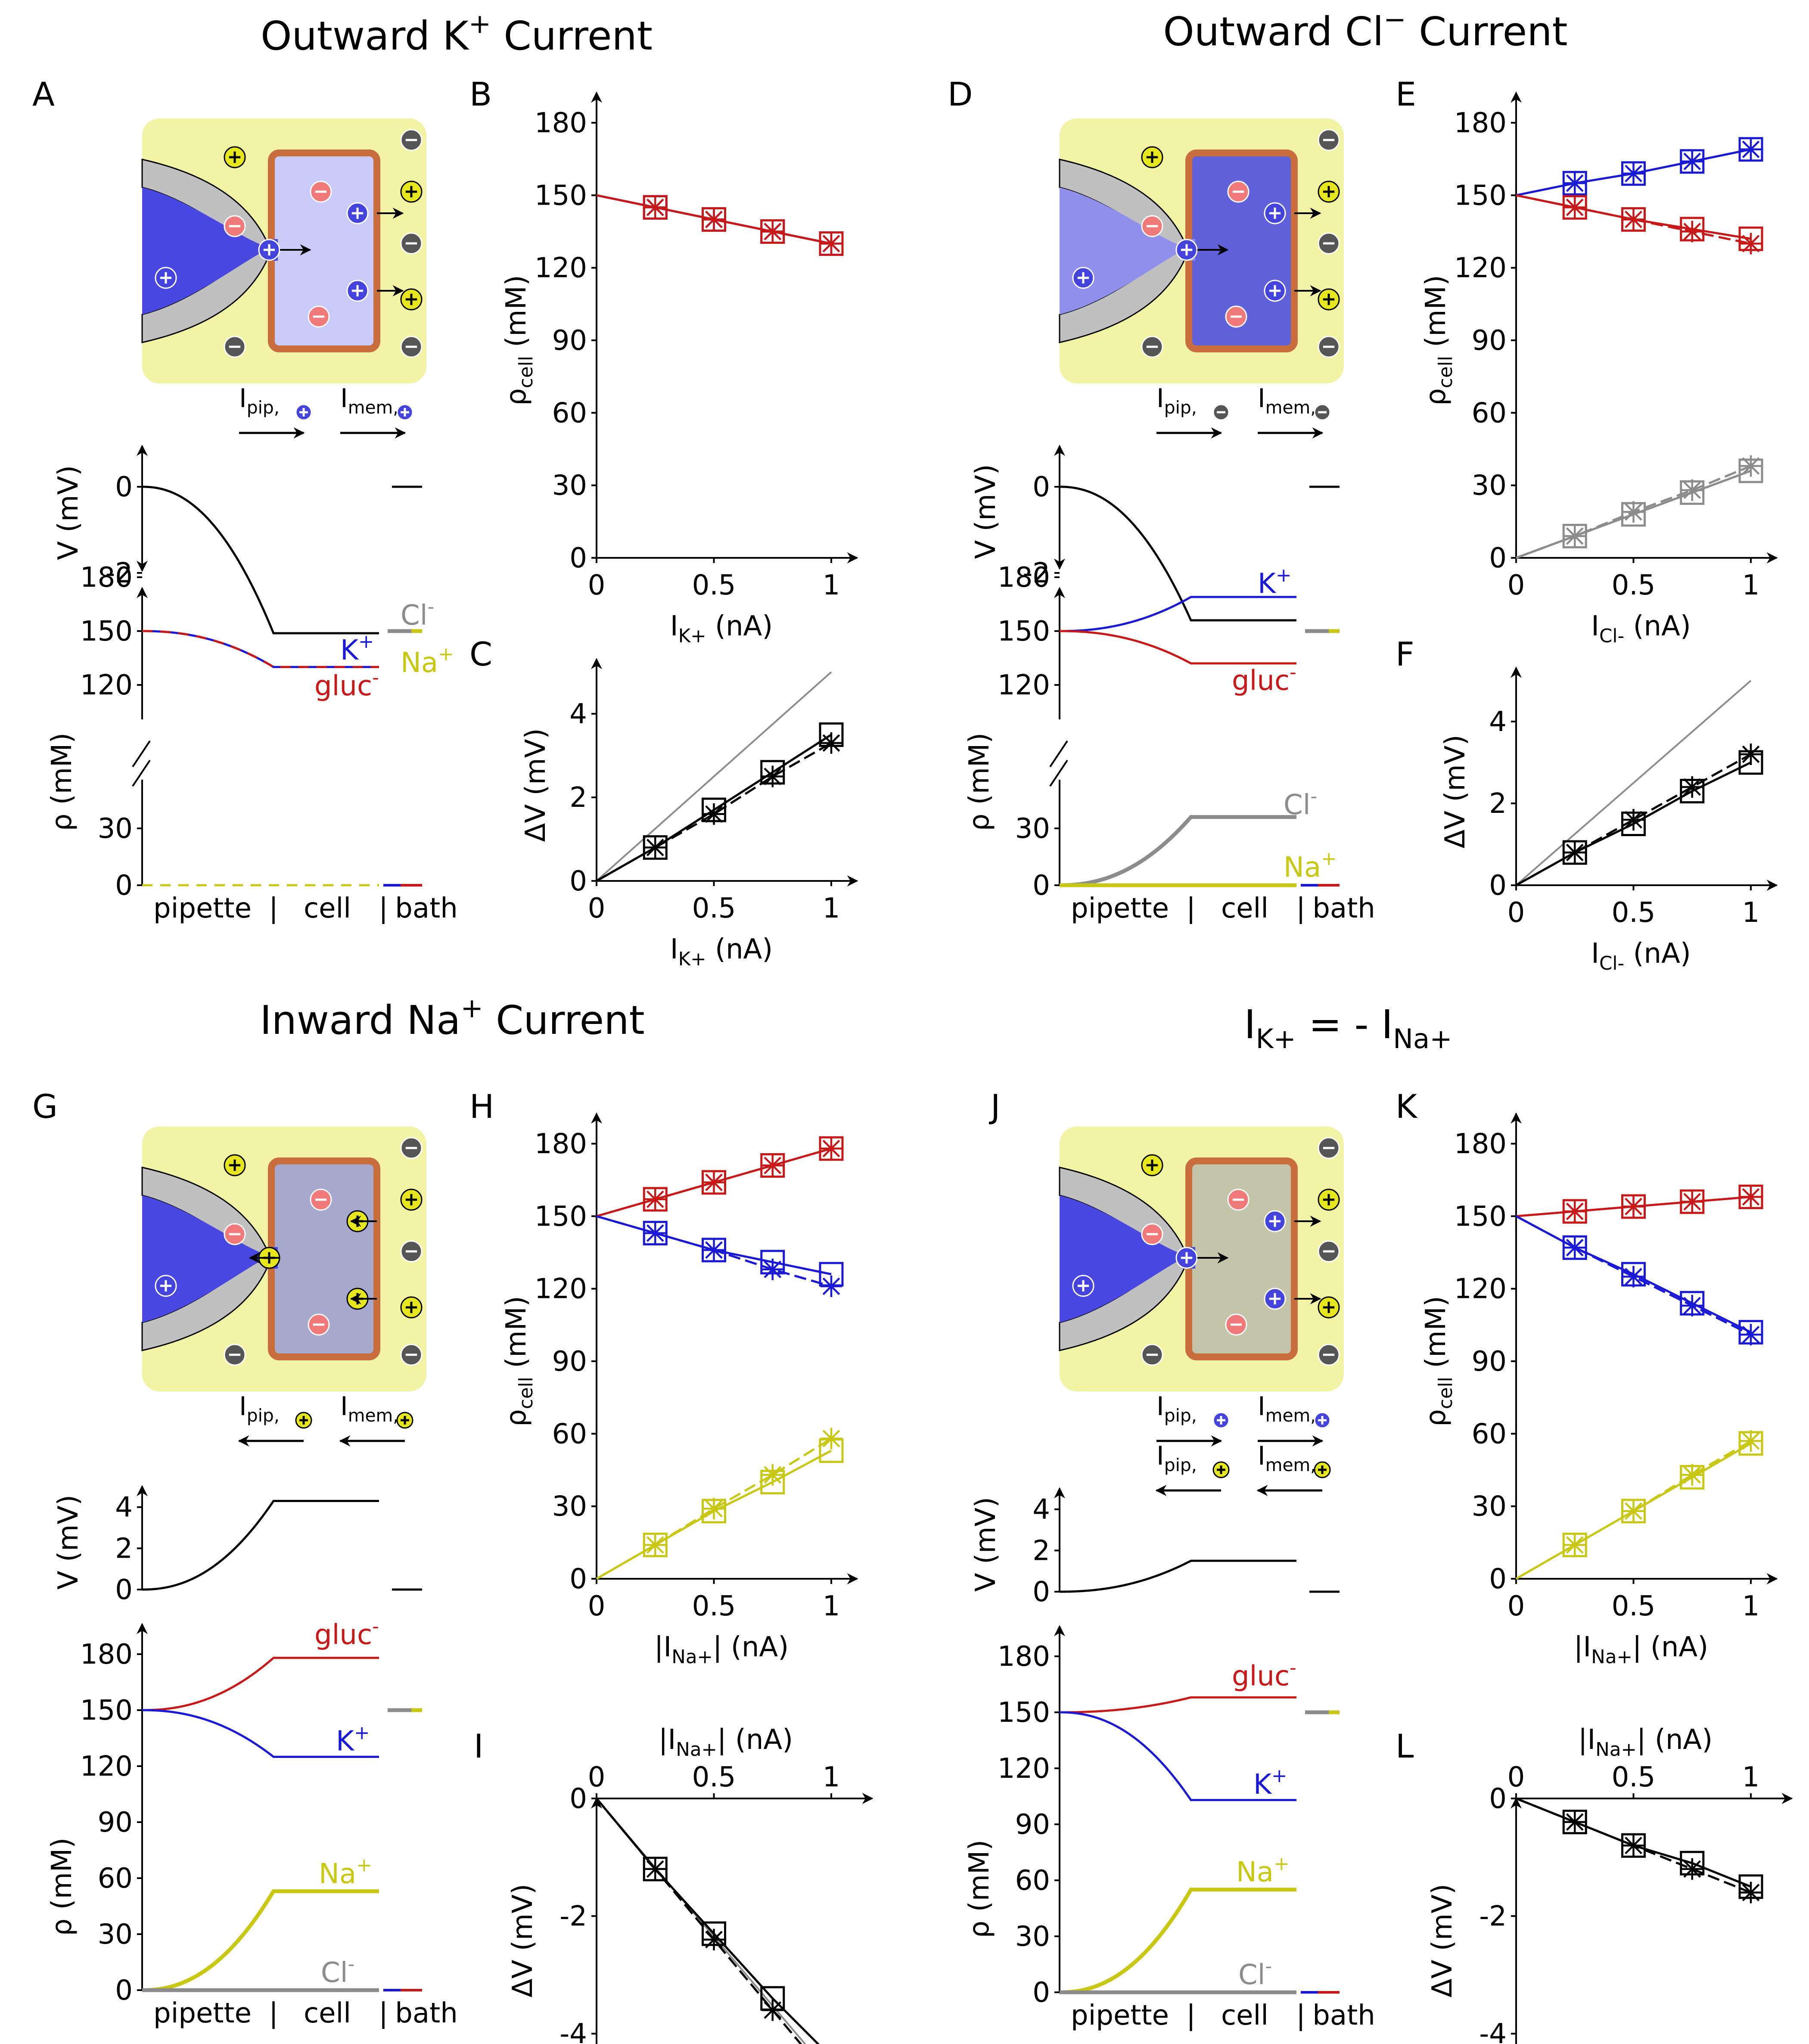 The width and height of the screenshot is (1809, 2044). Describe the element at coordinates (699, 1921) in the screenshot. I see `series-line-dashed` at that location.